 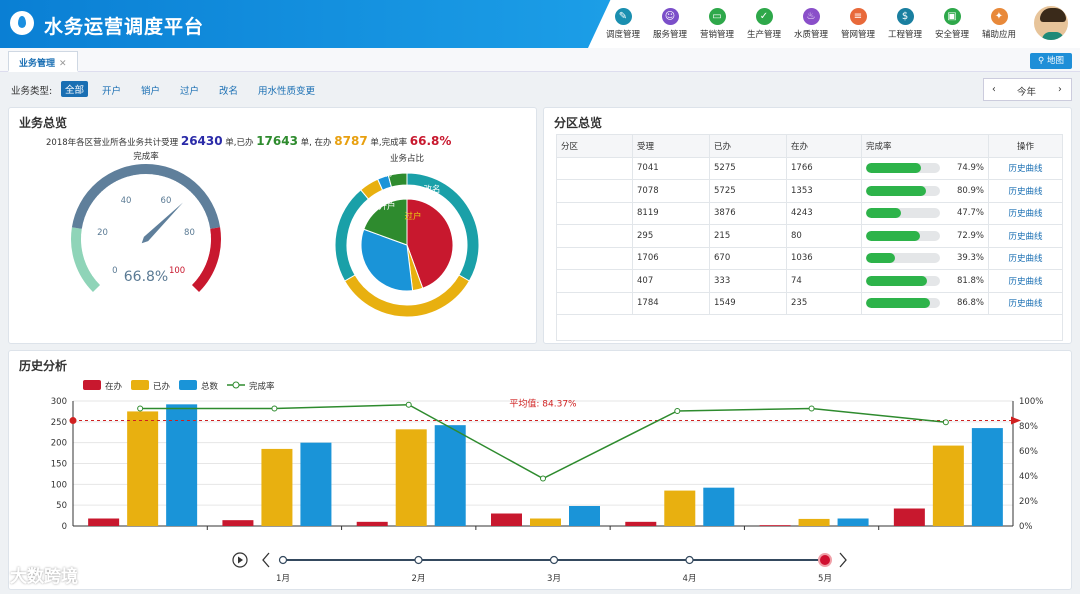 What do you see at coordinates (905, 24) in the screenshot?
I see `nav-item-6: $ 工程管理` at bounding box center [905, 24].